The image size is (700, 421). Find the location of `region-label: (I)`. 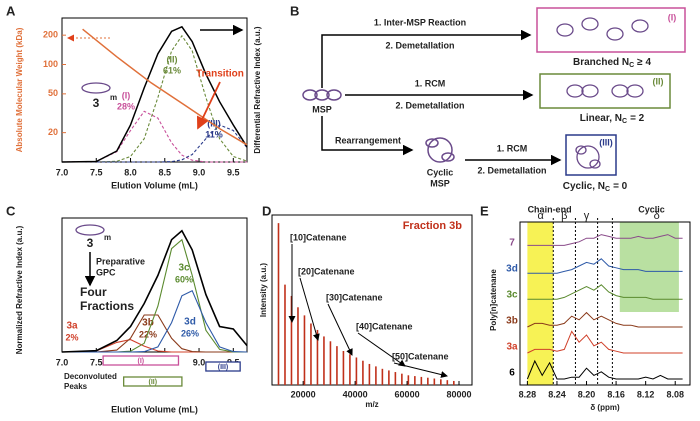

region-label: (I) is located at coordinates (140, 361).